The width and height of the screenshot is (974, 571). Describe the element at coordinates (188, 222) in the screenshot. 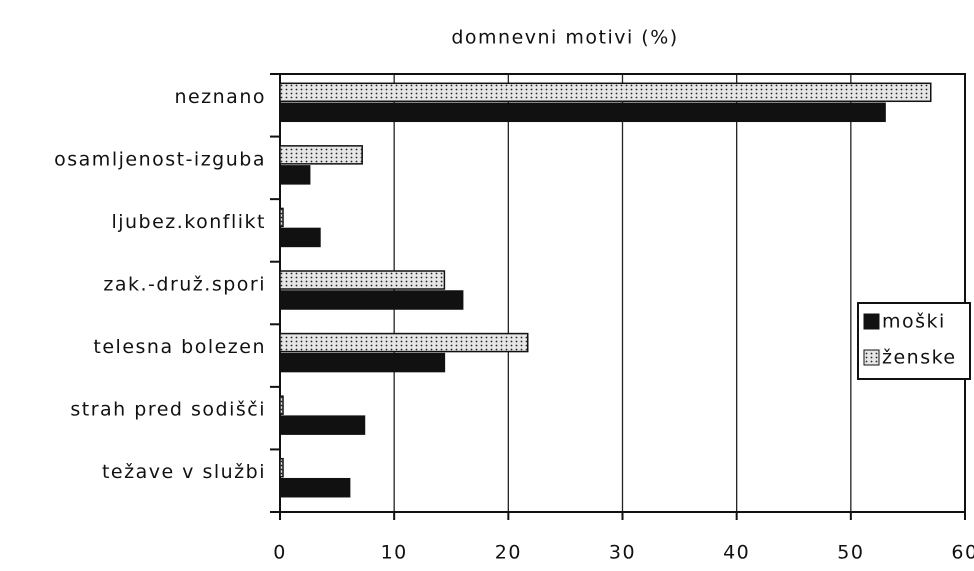

I see `y-tick-label: ljubez.konflikt` at that location.